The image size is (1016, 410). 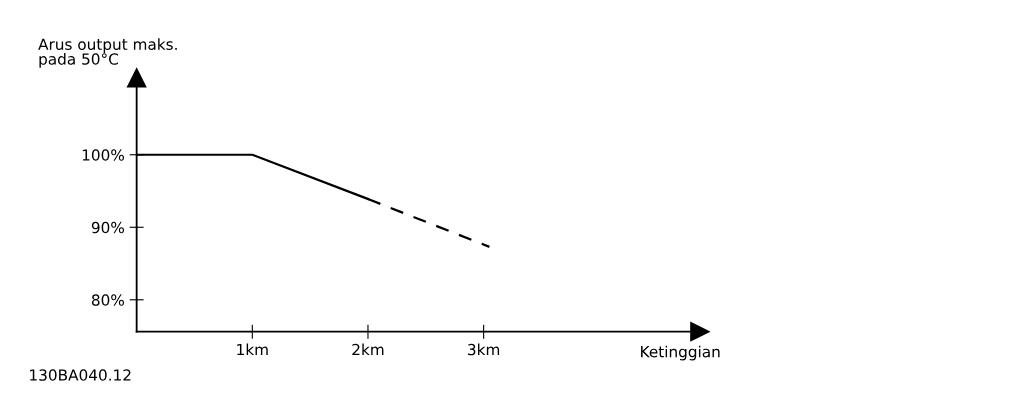 What do you see at coordinates (680, 353) in the screenshot?
I see `x-axis-title: Ketinggian` at bounding box center [680, 353].